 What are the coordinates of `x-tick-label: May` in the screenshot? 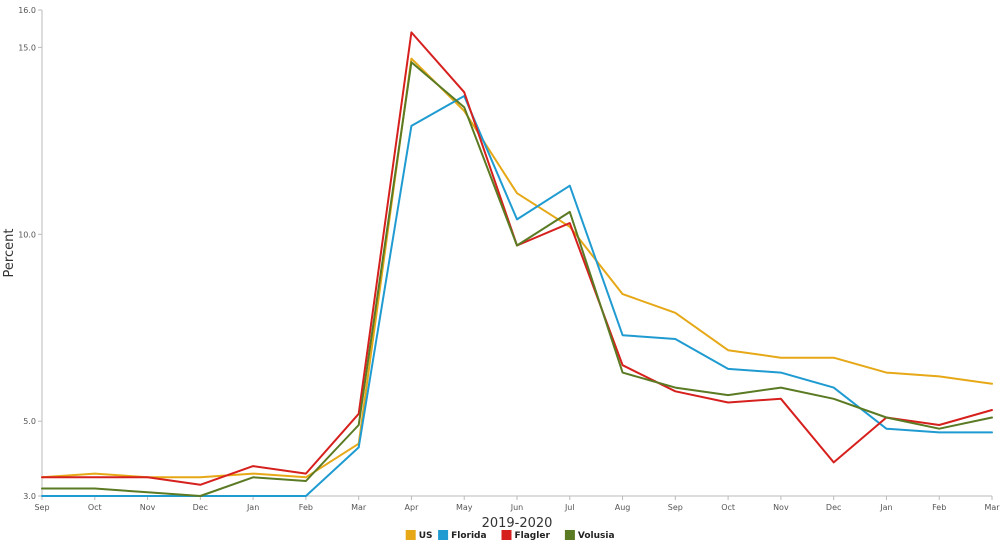 It's located at (464, 507).